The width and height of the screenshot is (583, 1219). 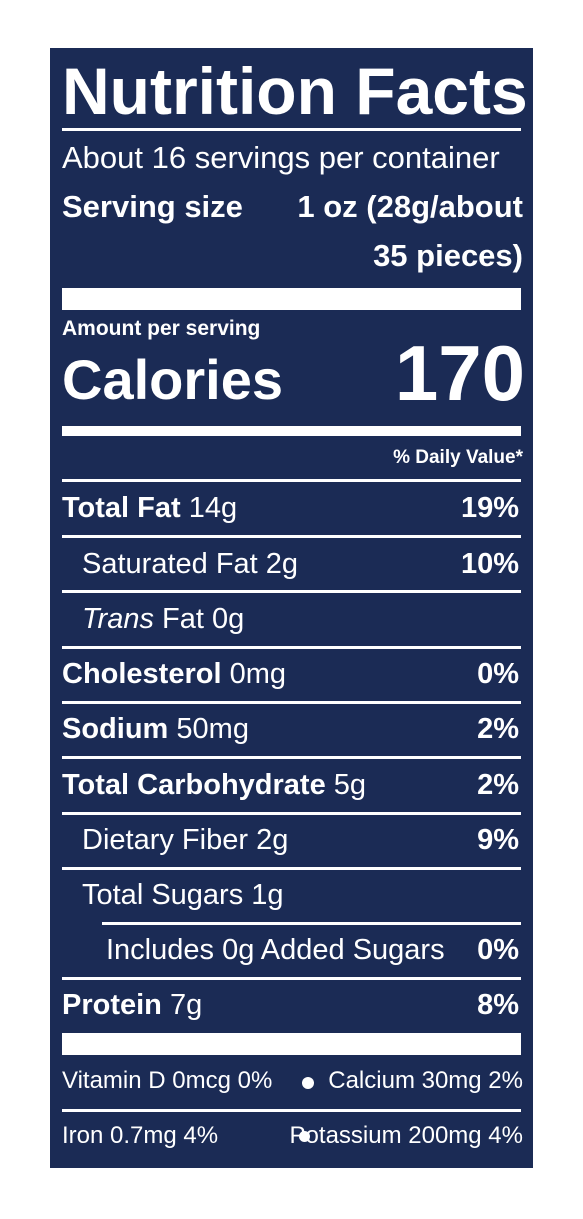 I want to click on nutrient-dv-total-fat: 19%, so click(x=489, y=508).